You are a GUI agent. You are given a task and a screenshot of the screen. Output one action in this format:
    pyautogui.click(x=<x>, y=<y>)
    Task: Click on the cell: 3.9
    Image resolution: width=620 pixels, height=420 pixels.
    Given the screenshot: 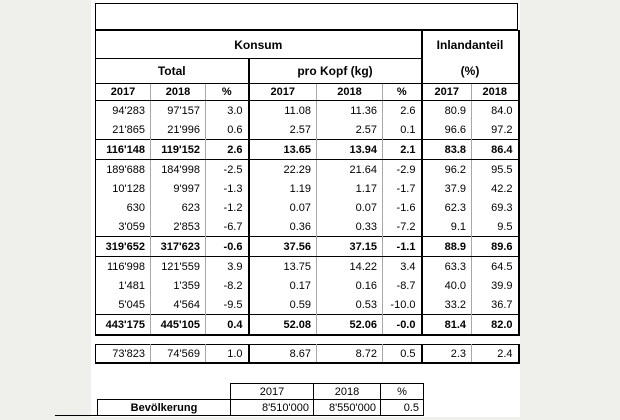 What is the action you would take?
    pyautogui.click(x=227, y=266)
    